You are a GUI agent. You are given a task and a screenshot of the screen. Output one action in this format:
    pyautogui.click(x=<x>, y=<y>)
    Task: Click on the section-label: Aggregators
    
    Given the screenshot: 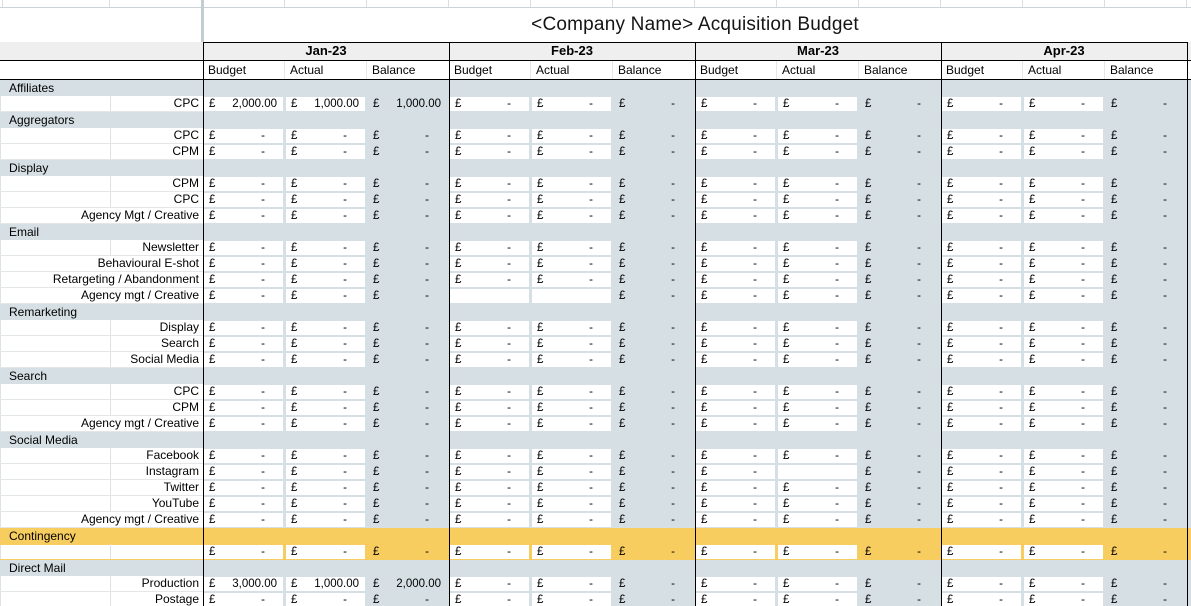 What is the action you would take?
    pyautogui.click(x=42, y=120)
    